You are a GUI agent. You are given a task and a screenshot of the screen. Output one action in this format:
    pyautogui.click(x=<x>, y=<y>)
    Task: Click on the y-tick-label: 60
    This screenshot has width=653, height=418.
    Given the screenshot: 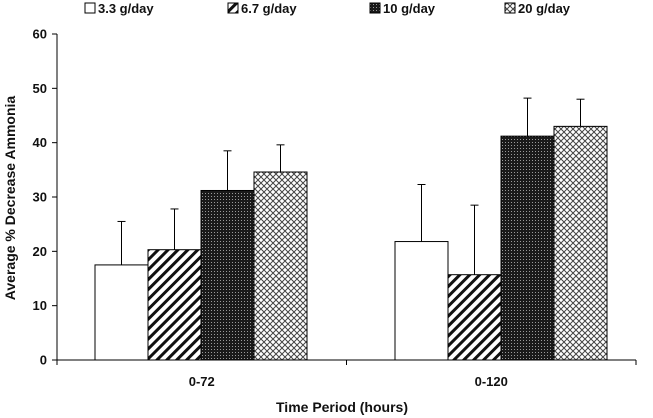 What is the action you would take?
    pyautogui.click(x=40, y=34)
    